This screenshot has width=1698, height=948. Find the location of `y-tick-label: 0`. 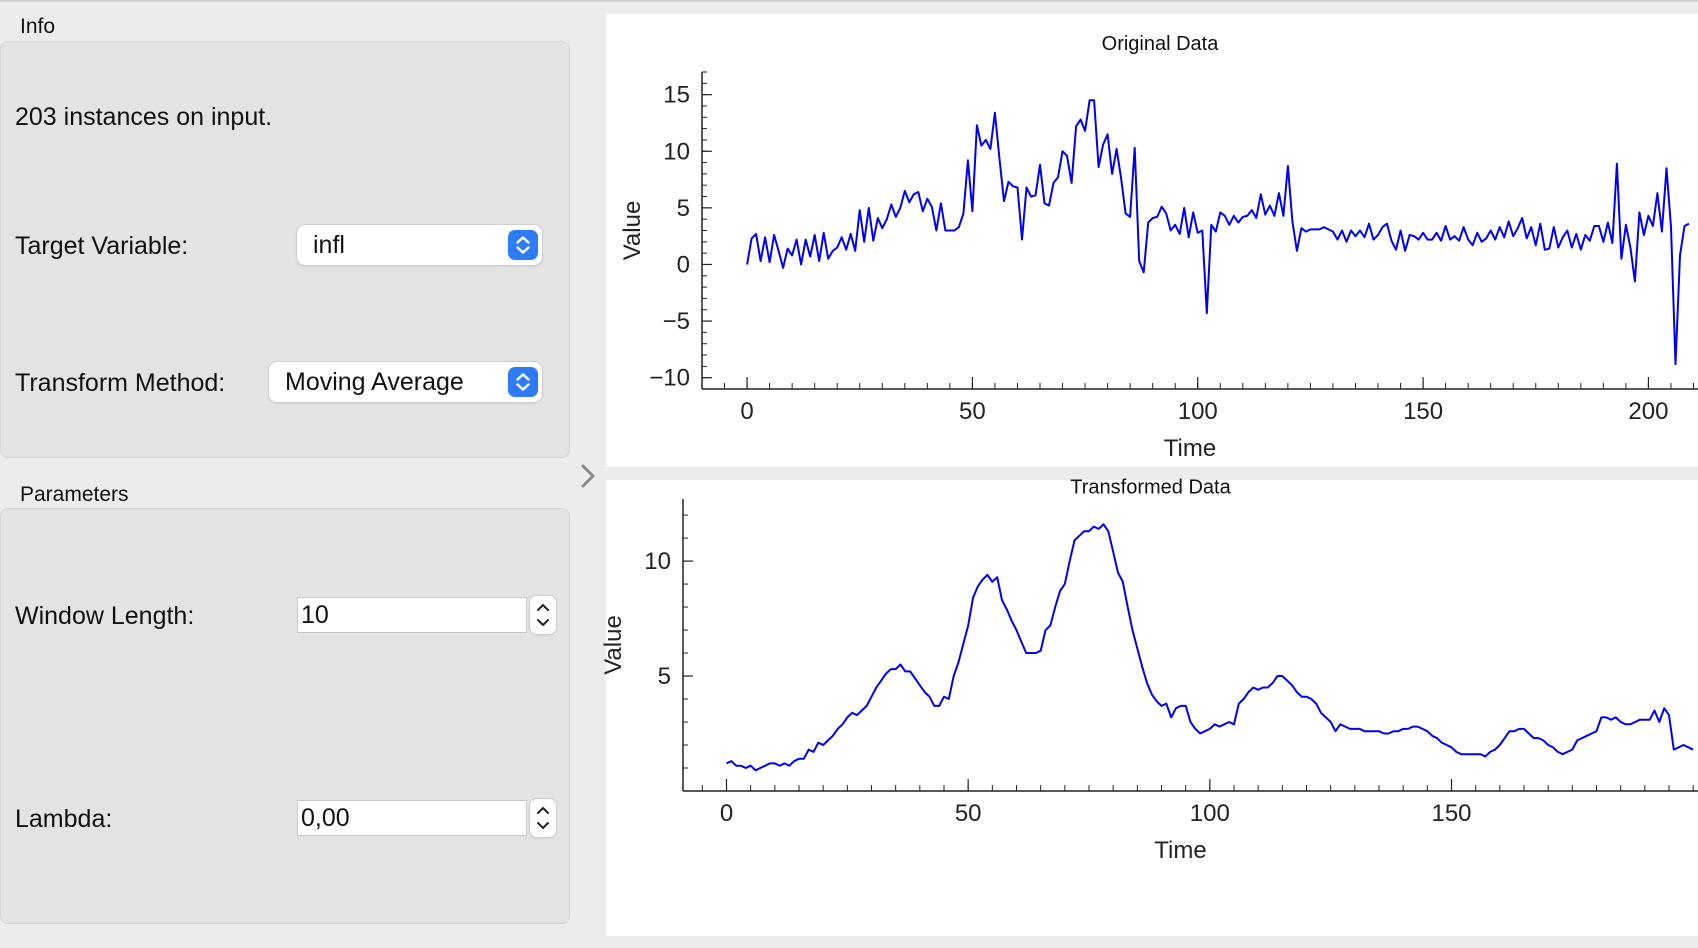

y-tick-label: 0 is located at coordinates (683, 264).